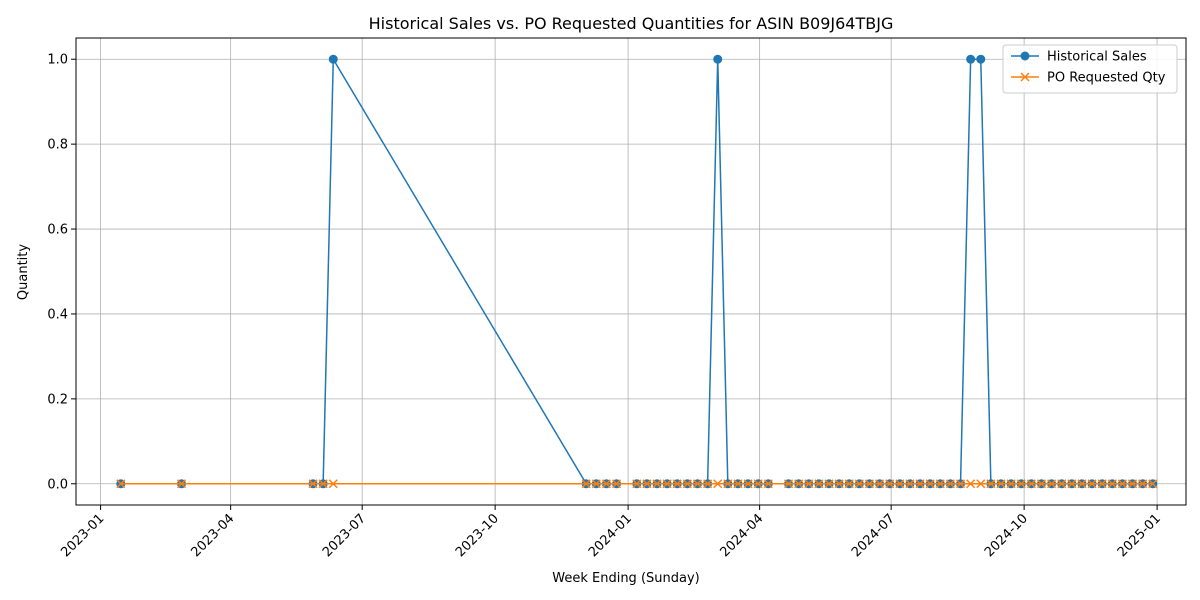  What do you see at coordinates (625, 578) in the screenshot?
I see `x-axis-label: Week Ending (Sunday)` at bounding box center [625, 578].